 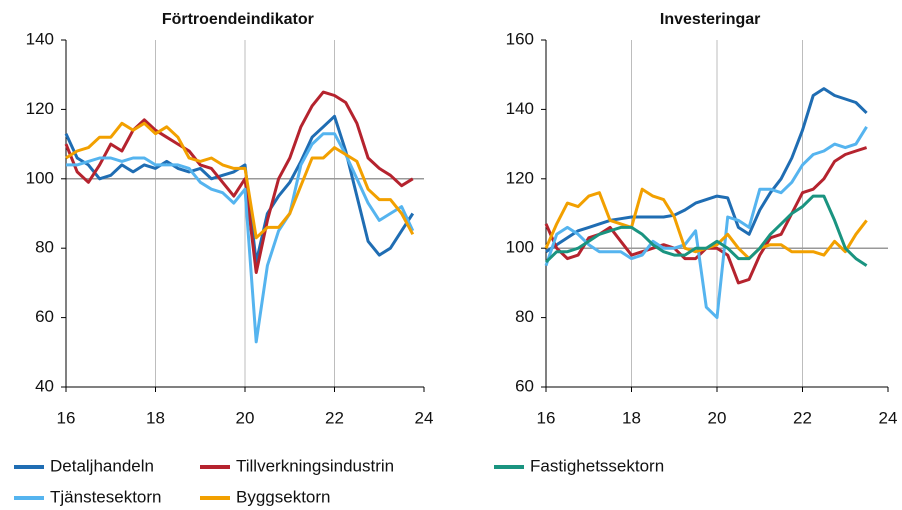 What do you see at coordinates (520, 38) in the screenshot?
I see `y-tick-label: 160` at bounding box center [520, 38].